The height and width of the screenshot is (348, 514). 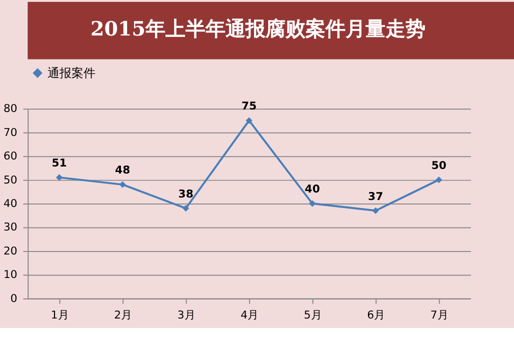 I want to click on y-tick-label: 30, so click(x=10, y=227).